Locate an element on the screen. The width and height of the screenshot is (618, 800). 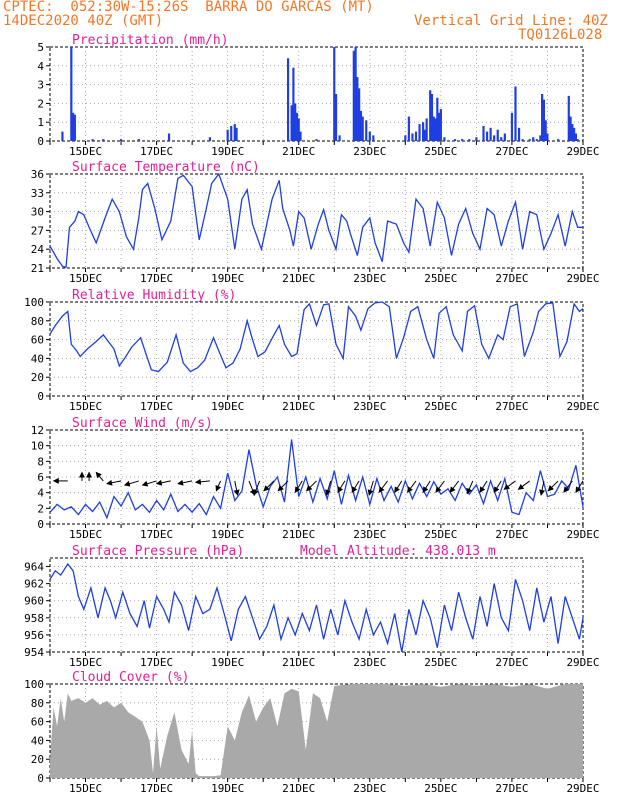
wind-line is located at coordinates (316, 479).